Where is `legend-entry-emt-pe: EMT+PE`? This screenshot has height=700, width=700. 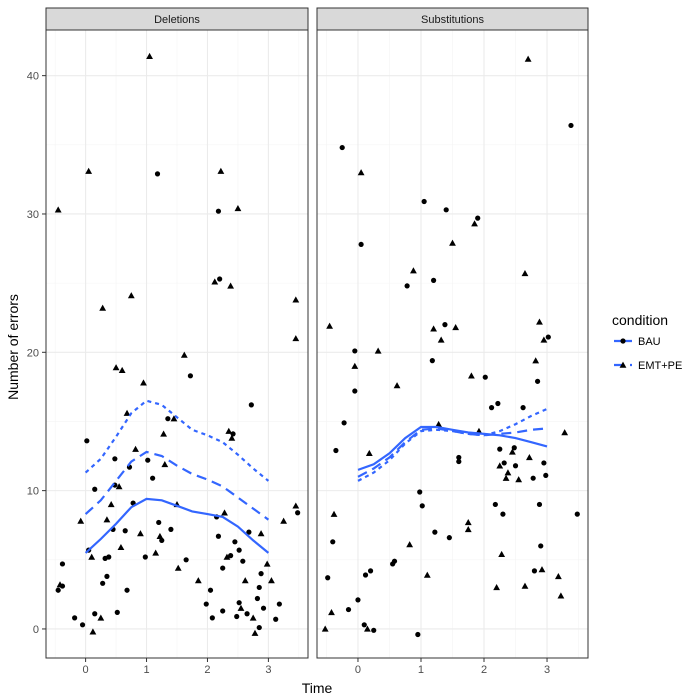 legend-entry-emt-pe: EMT+PE is located at coordinates (648, 366).